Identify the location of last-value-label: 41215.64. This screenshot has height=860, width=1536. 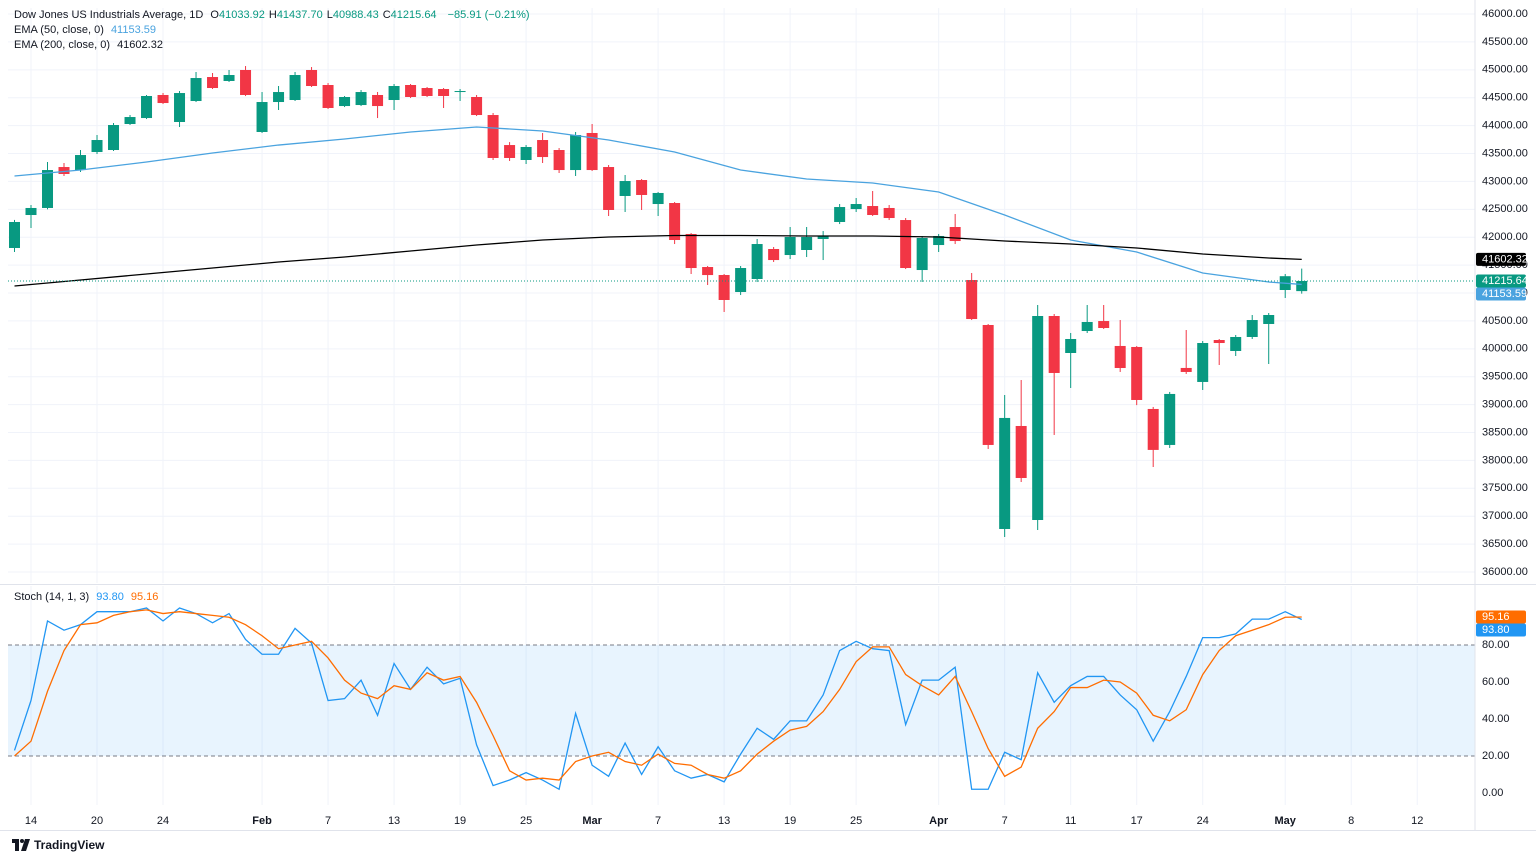
(1505, 281).